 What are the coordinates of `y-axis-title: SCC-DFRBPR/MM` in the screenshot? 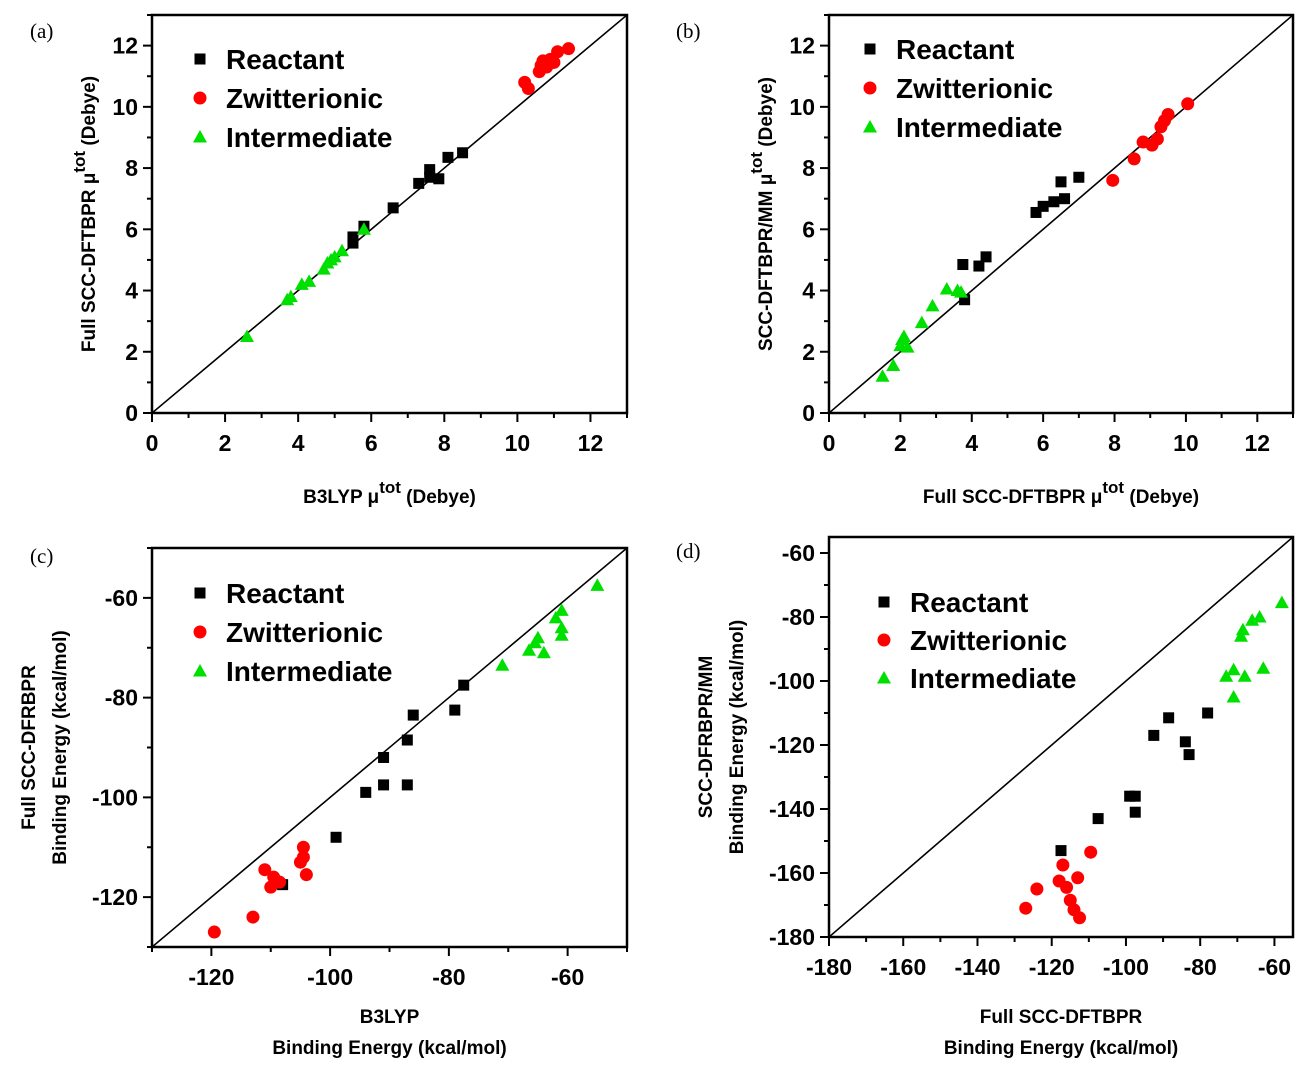 It's located at (706, 737).